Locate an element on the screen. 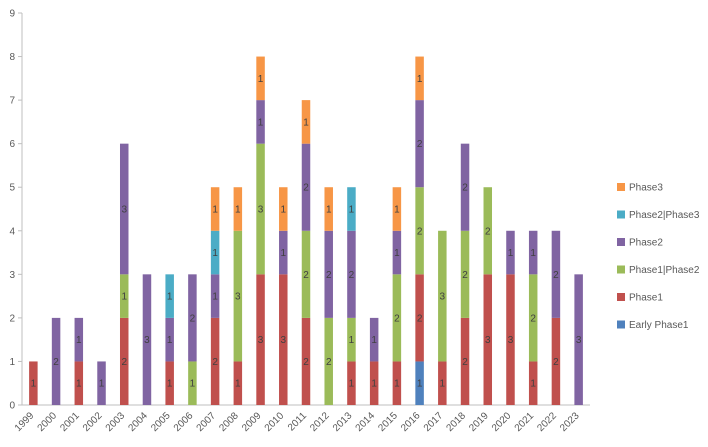 The height and width of the screenshot is (447, 708). x-tick-label: 2009 is located at coordinates (252, 422).